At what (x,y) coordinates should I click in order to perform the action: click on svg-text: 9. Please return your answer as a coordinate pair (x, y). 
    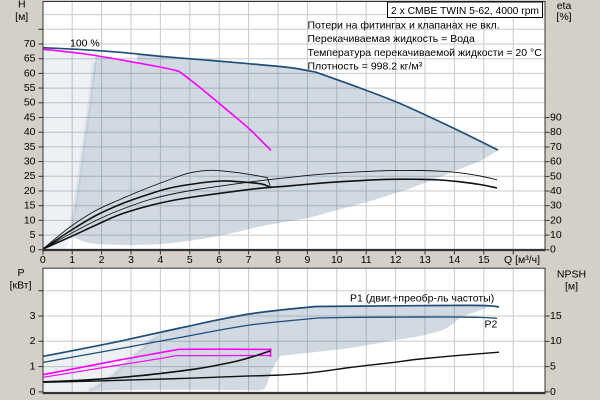
    Looking at the image, I should click on (307, 260).